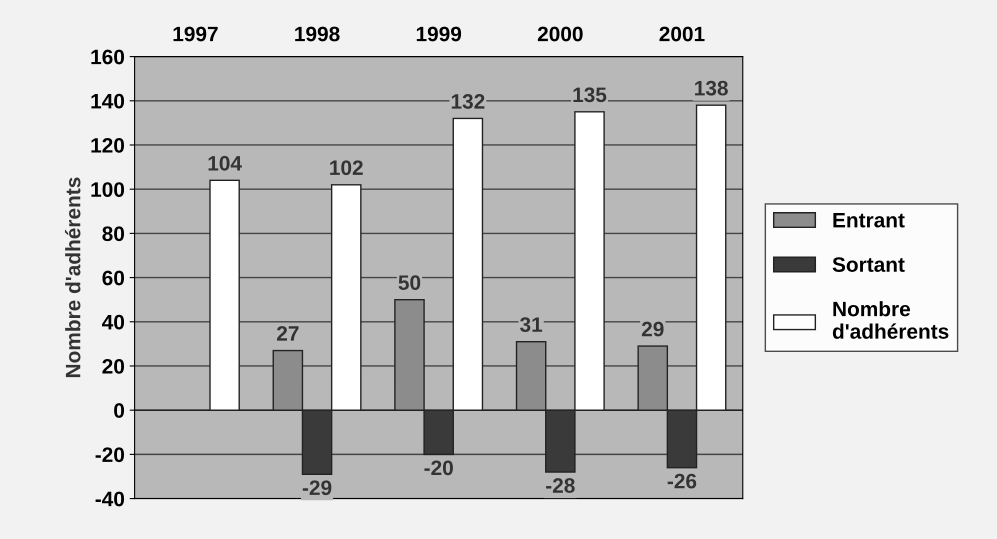 The width and height of the screenshot is (997, 539). Describe the element at coordinates (439, 34) in the screenshot. I see `x-tick-label: 1999` at that location.